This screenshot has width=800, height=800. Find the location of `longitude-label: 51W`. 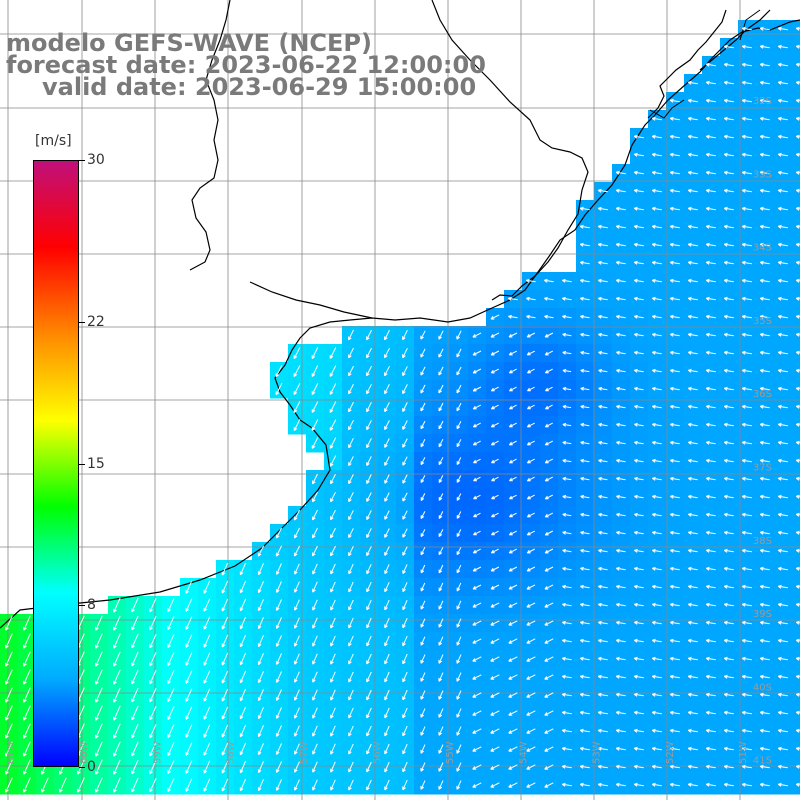

longitude-label: 51W is located at coordinates (743, 752).